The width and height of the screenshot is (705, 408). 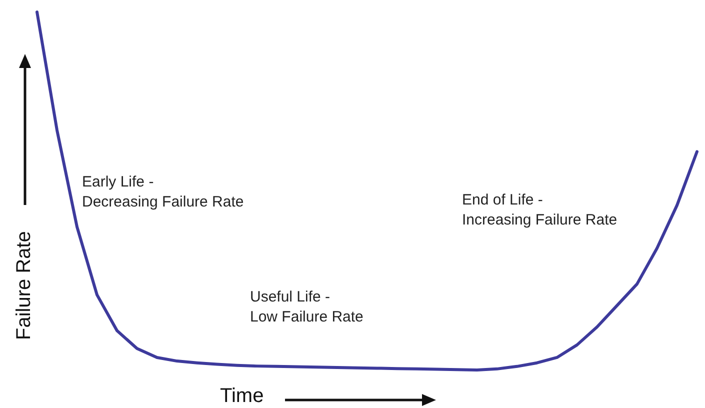 What do you see at coordinates (163, 192) in the screenshot?
I see `annotation: Early Life - Decreasing Failure Rate` at bounding box center [163, 192].